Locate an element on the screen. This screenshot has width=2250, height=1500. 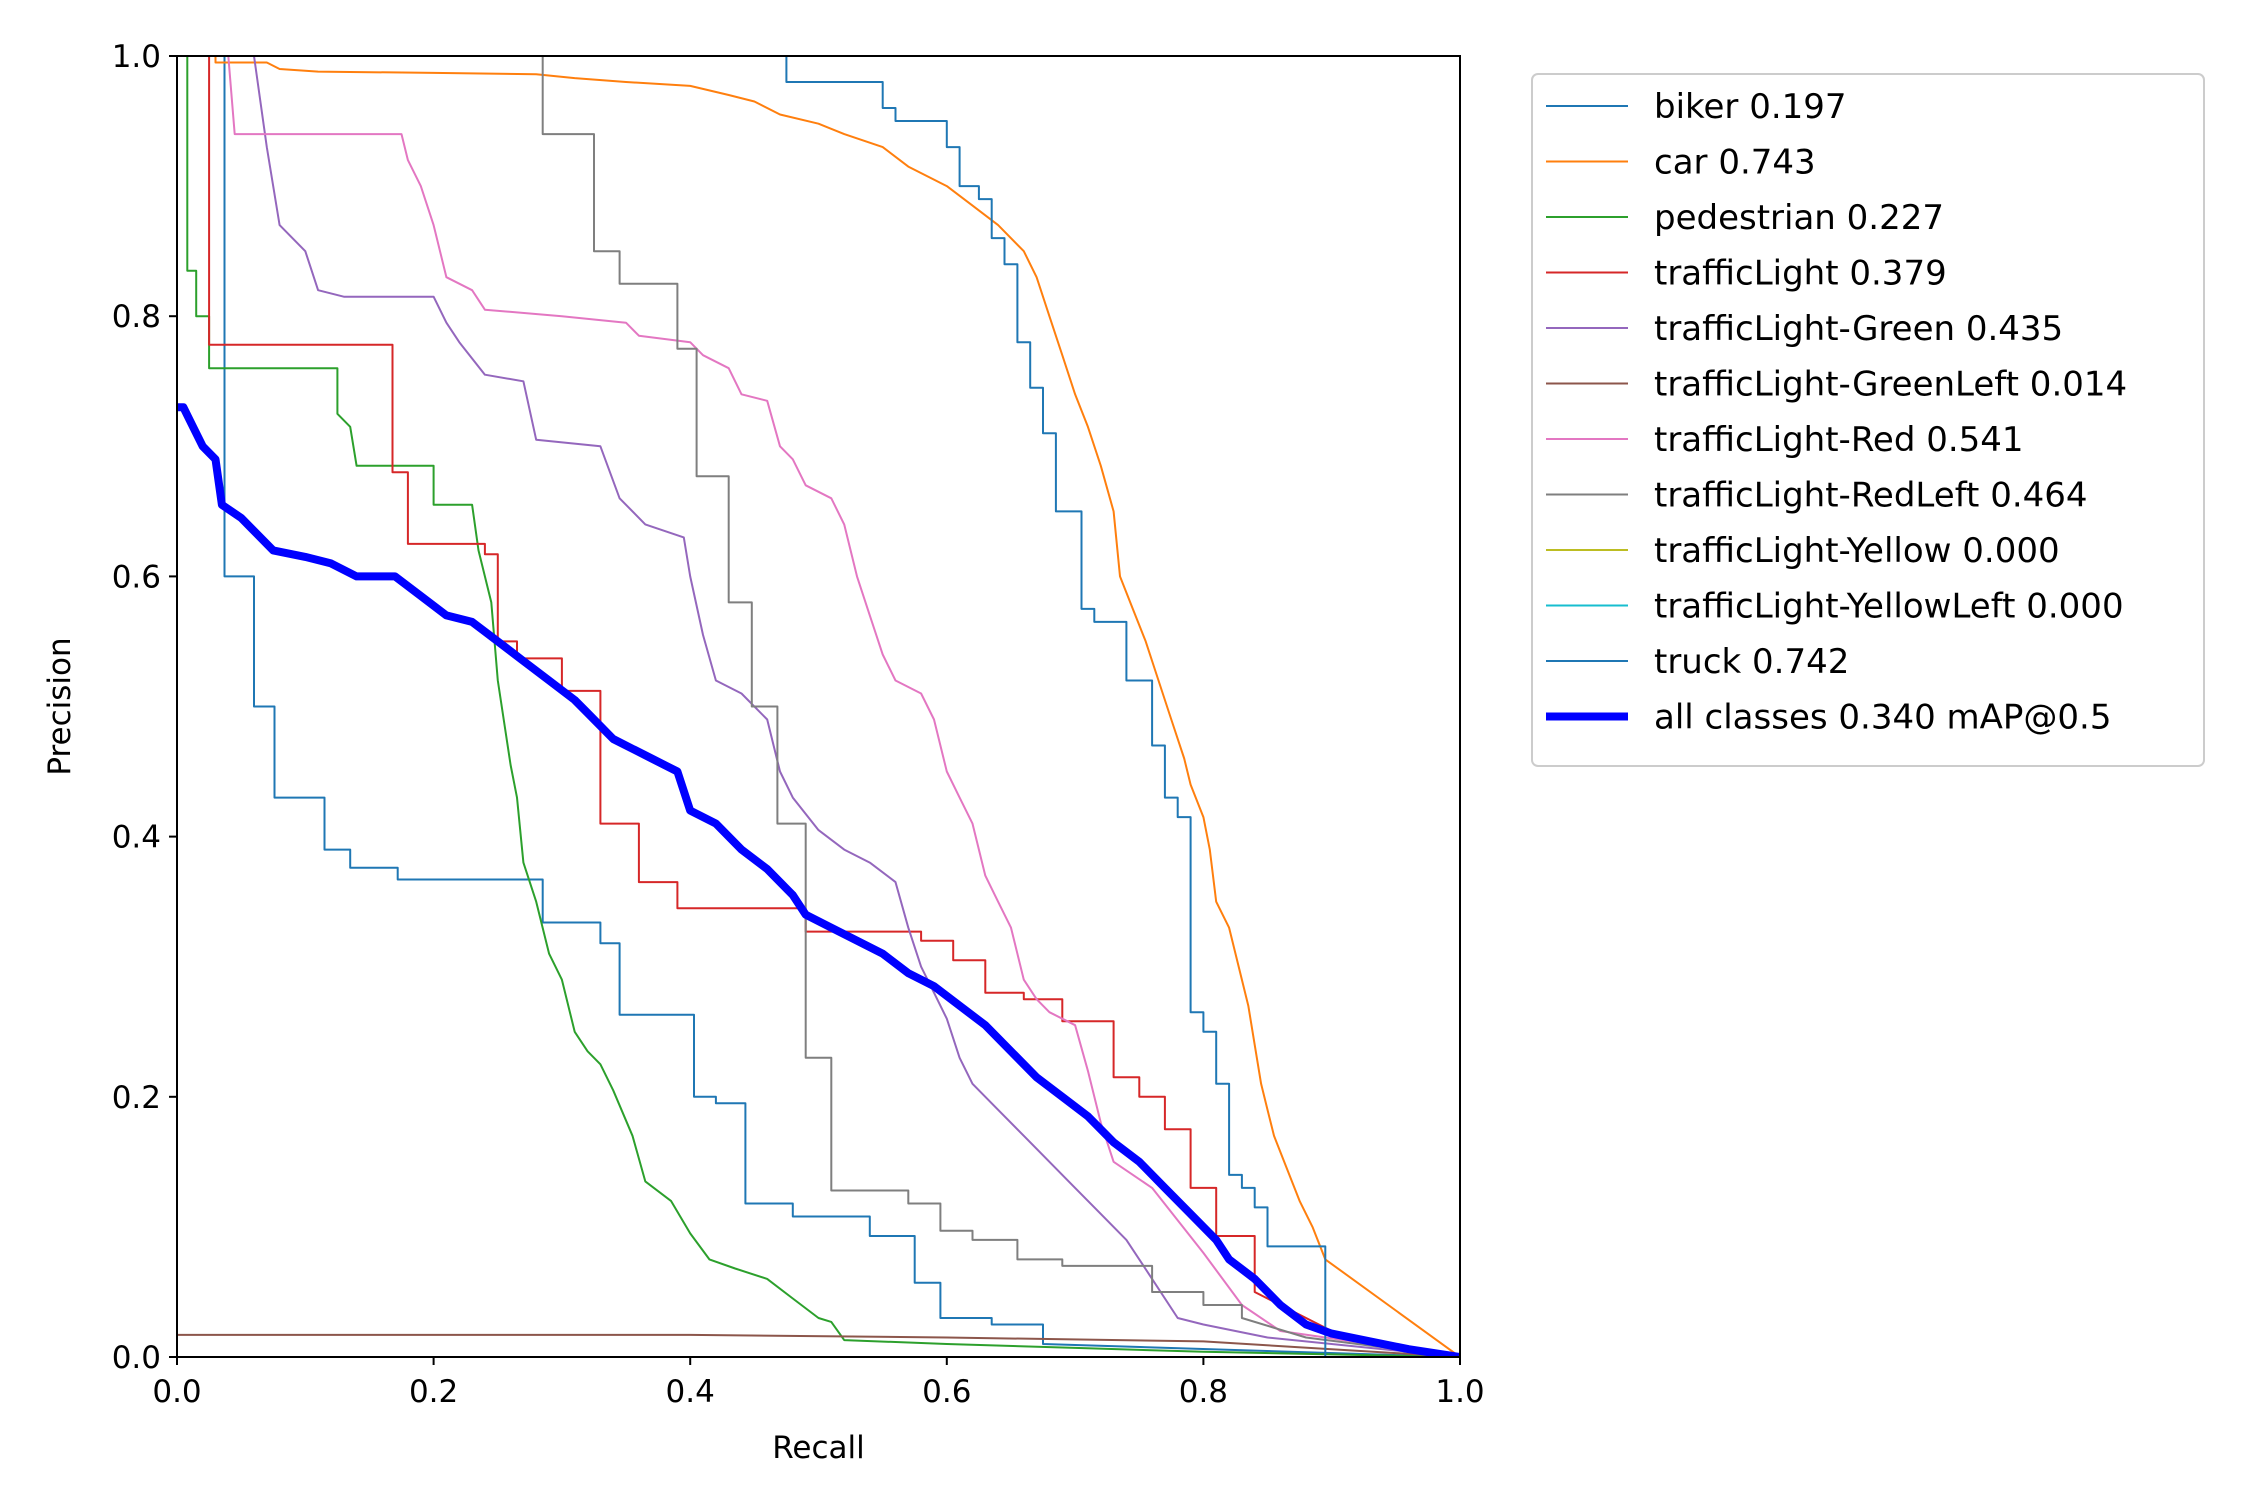
legend-label: trafficLight-YellowLeft 0.000 is located at coordinates (1889, 607).